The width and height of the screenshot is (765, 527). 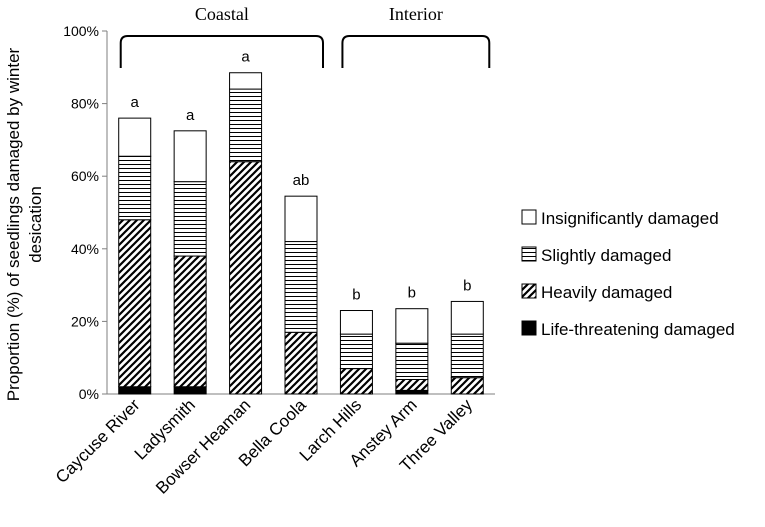 What do you see at coordinates (356, 381) in the screenshot?
I see `bar-segment-larch-hills-heavily-damaged` at bounding box center [356, 381].